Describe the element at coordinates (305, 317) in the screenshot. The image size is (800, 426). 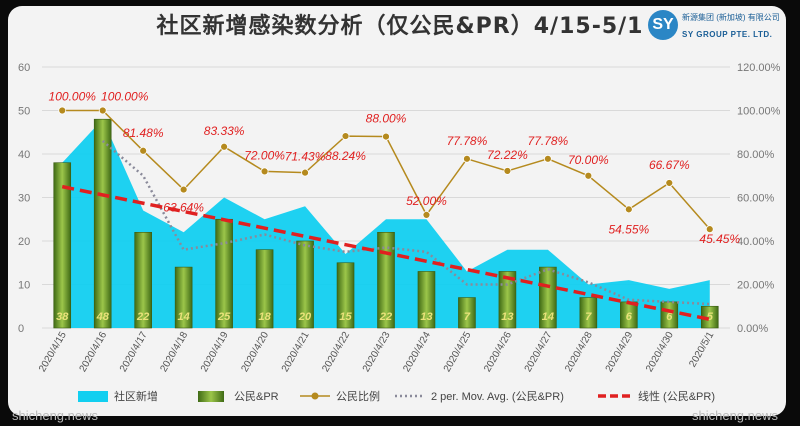
I see `bar-value-label: 20` at that location.